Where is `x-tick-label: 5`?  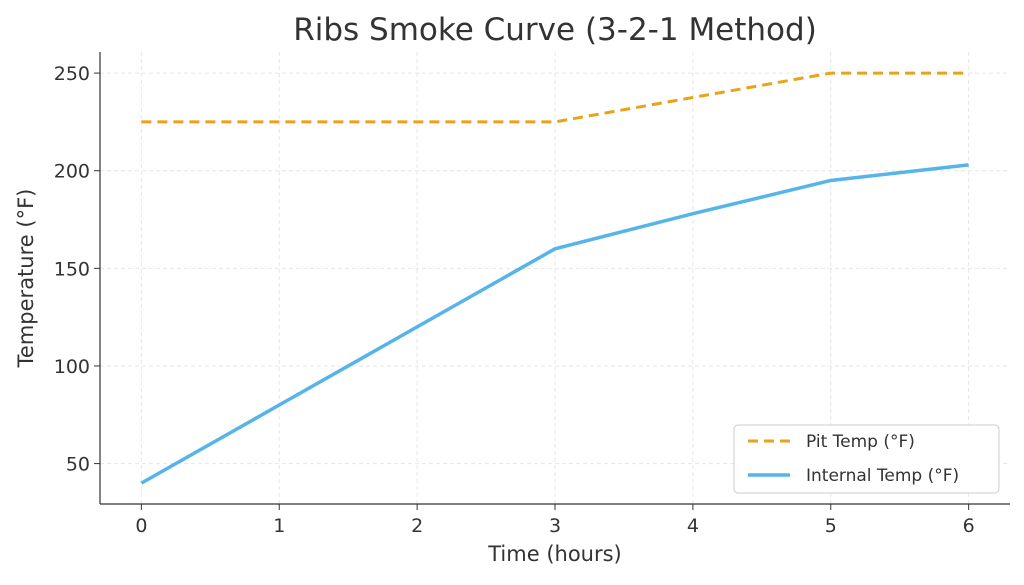 x-tick-label: 5 is located at coordinates (831, 526).